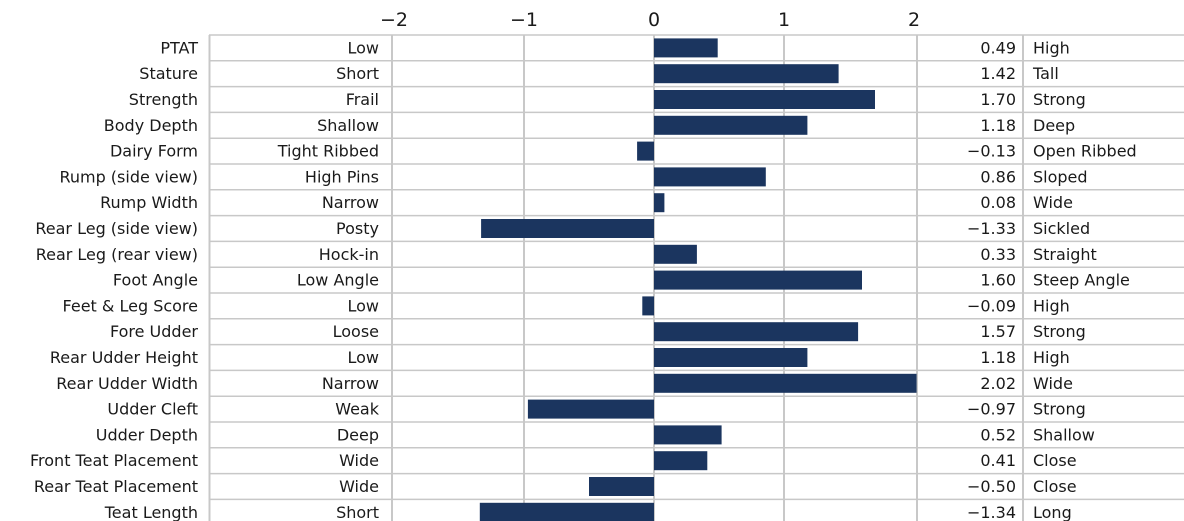 The height and width of the screenshot is (521, 1184). I want to click on value-label: −1.33, so click(991, 228).